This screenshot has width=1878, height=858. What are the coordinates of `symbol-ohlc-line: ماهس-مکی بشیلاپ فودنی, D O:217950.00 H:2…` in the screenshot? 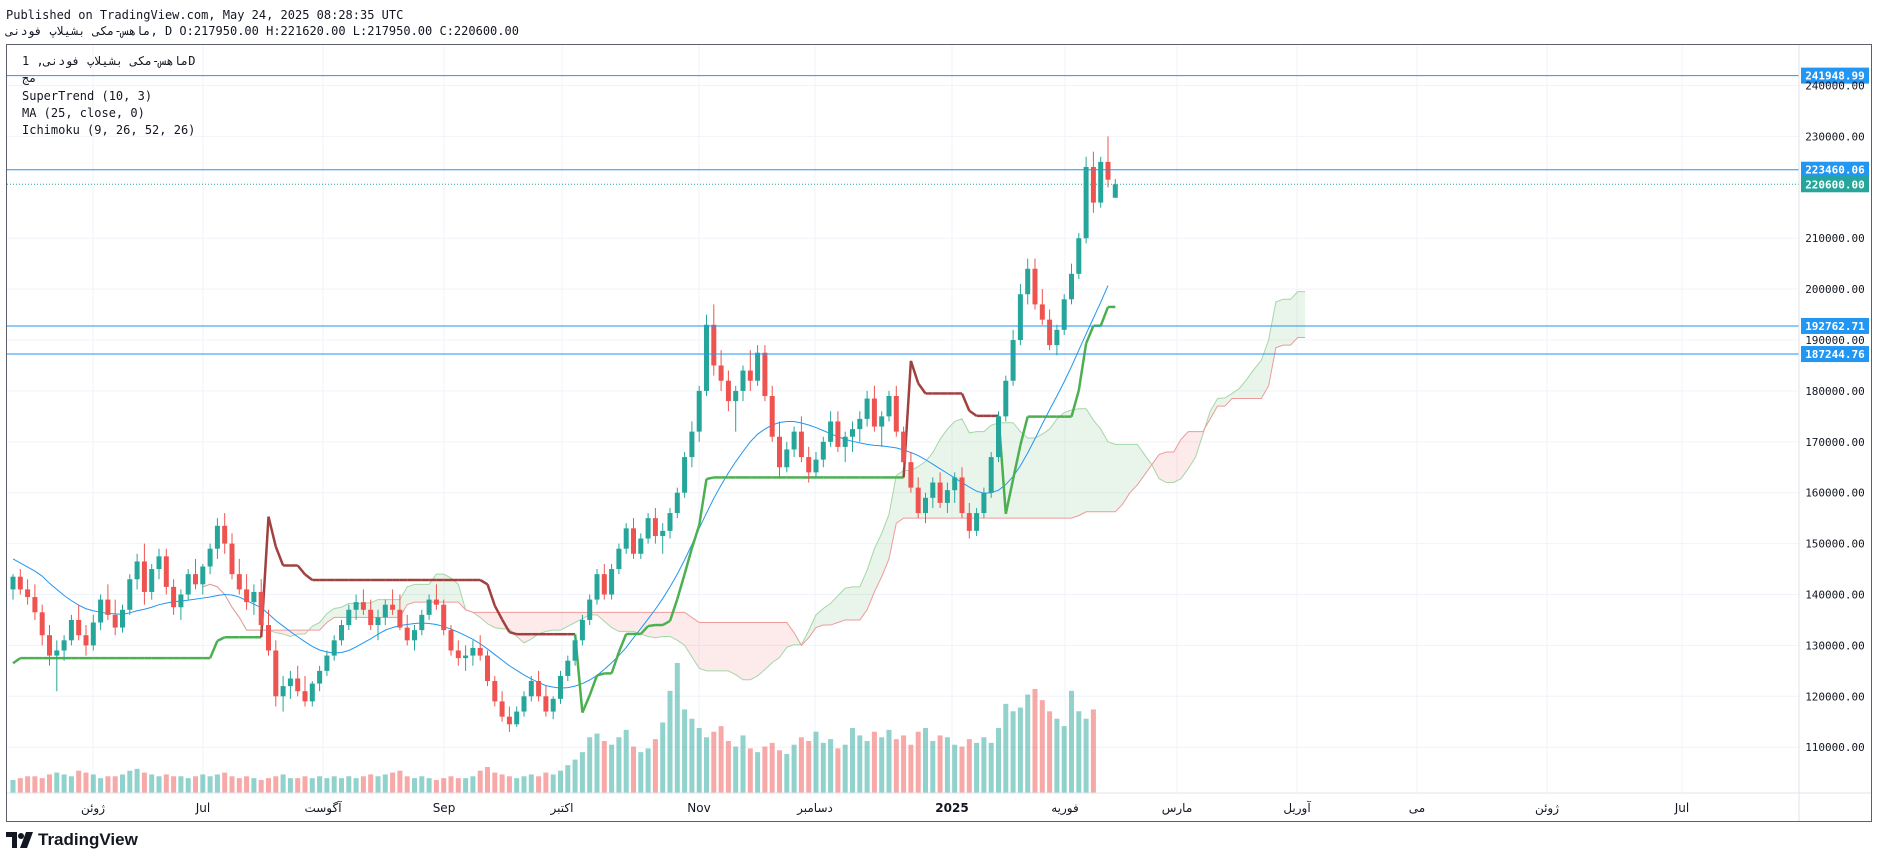 It's located at (262, 31).